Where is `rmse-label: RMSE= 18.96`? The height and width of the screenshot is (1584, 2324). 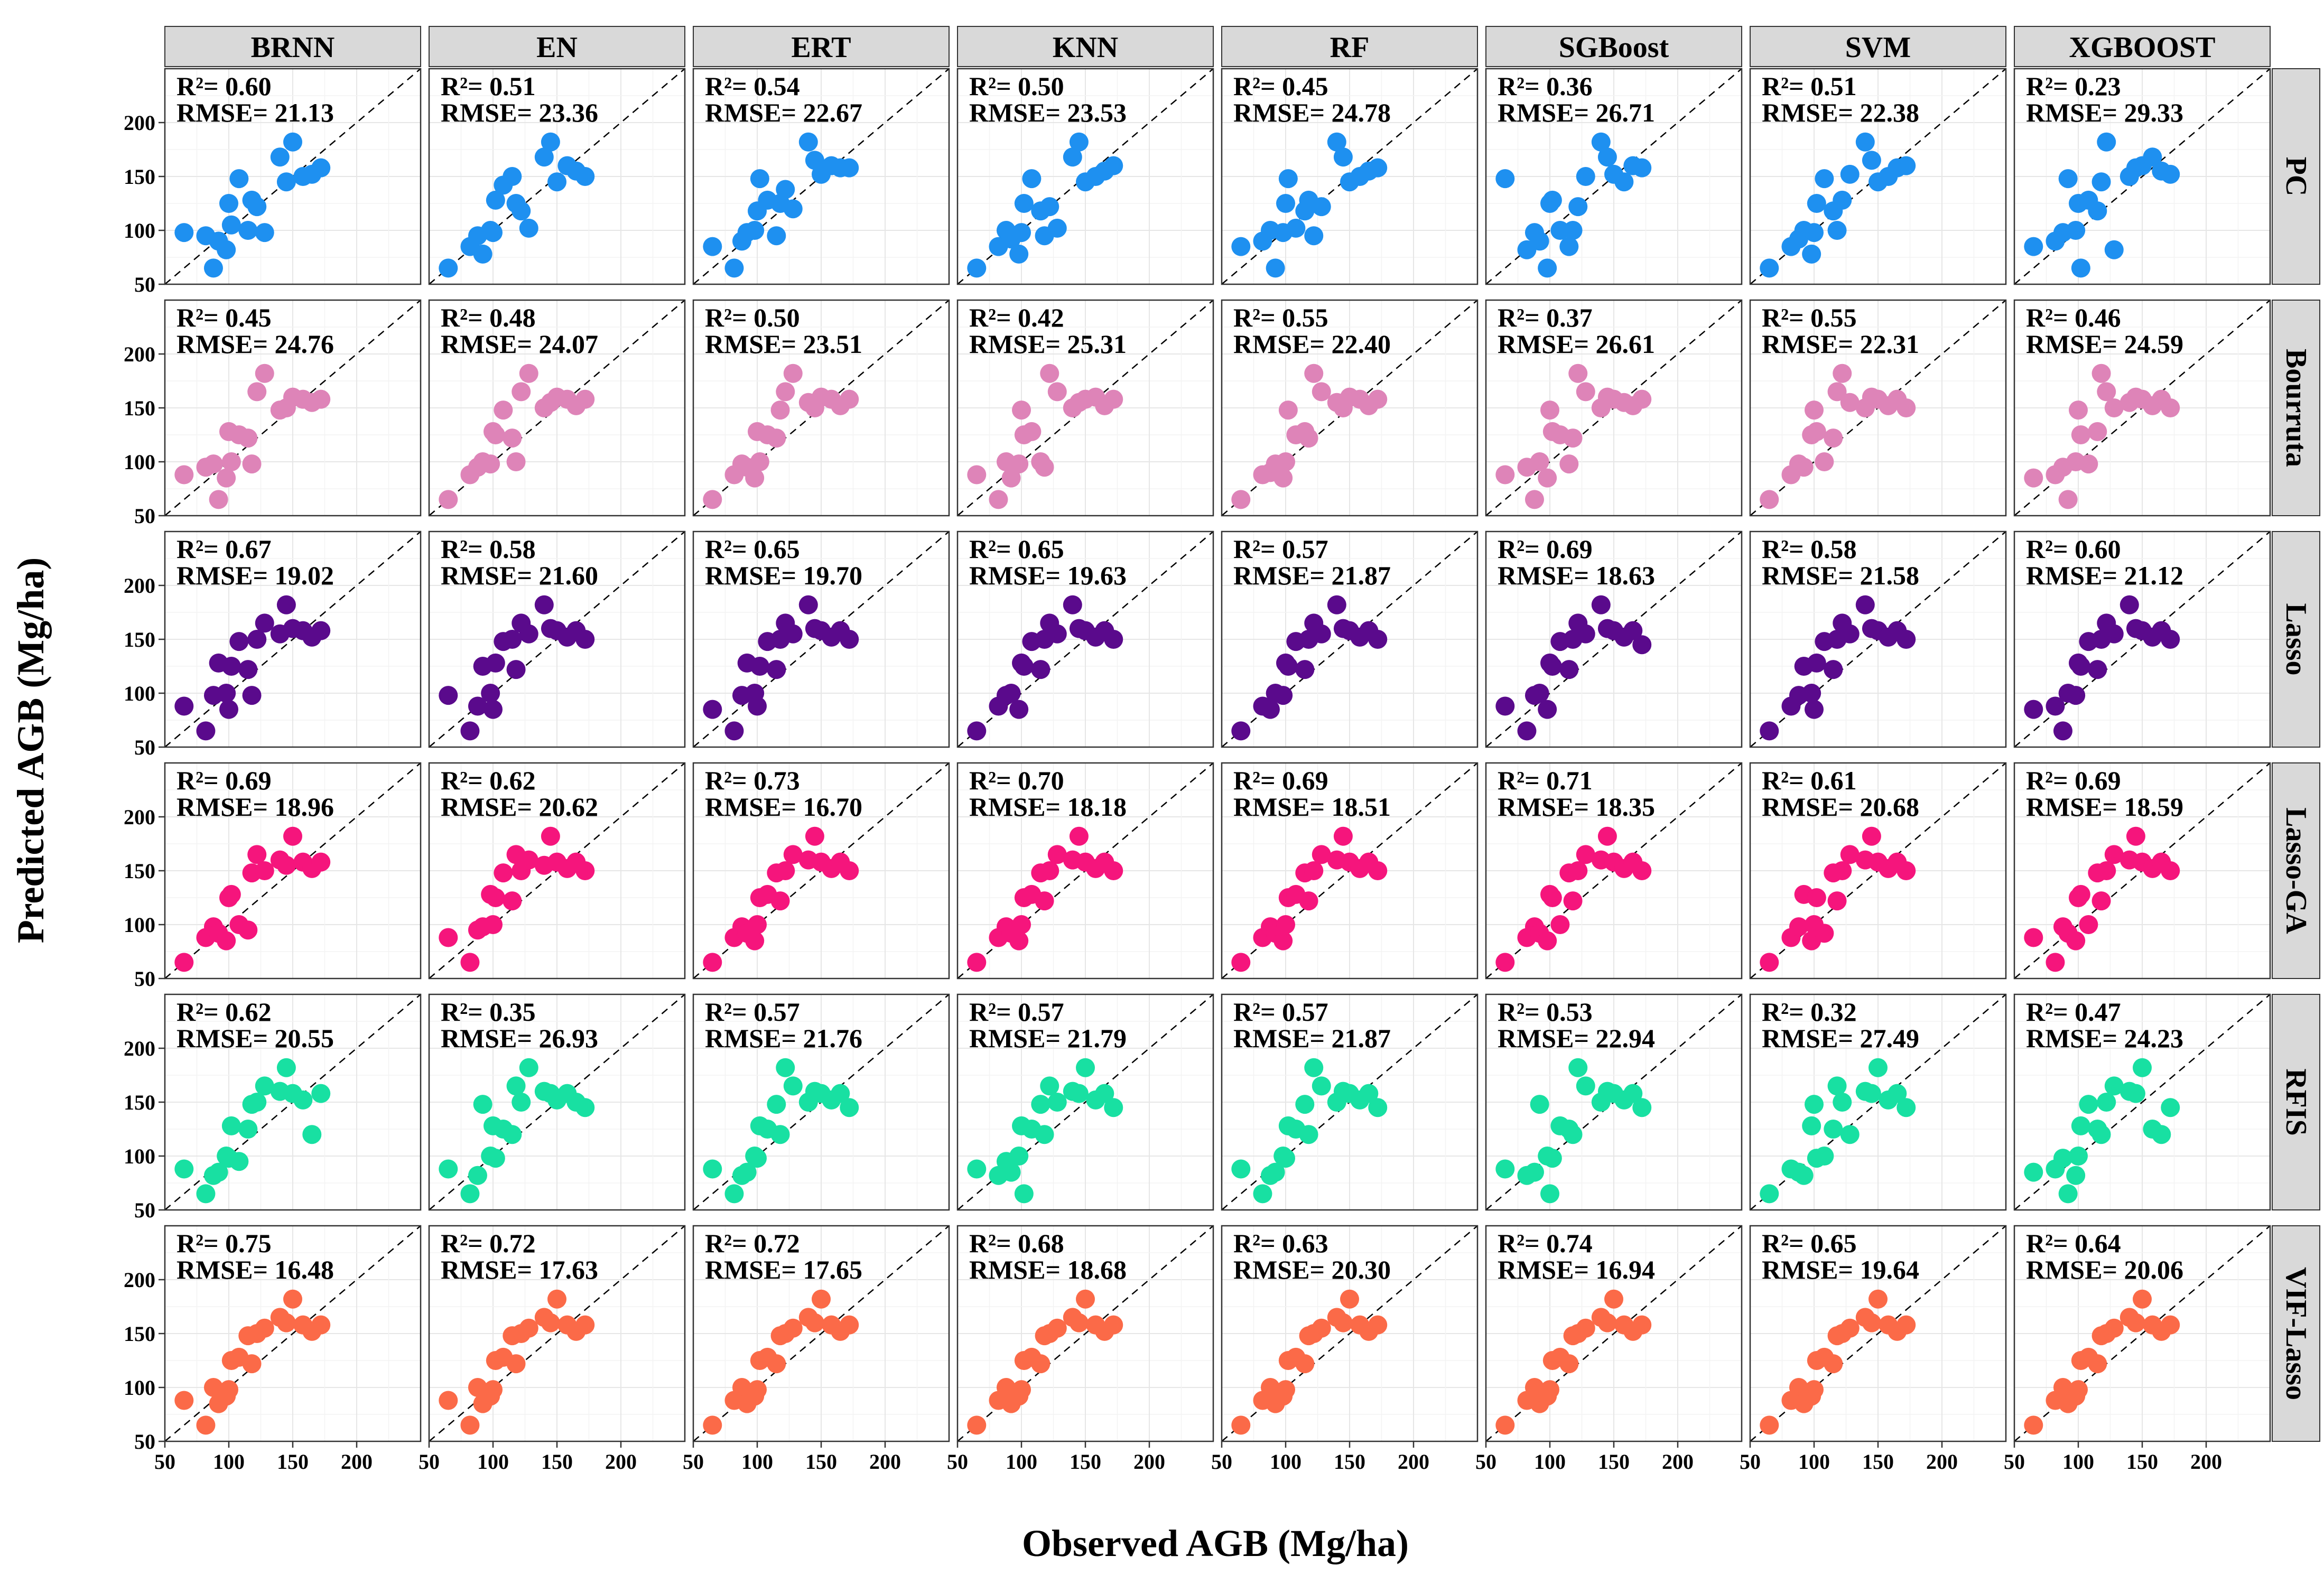 rmse-label: RMSE= 18.96 is located at coordinates (255, 807).